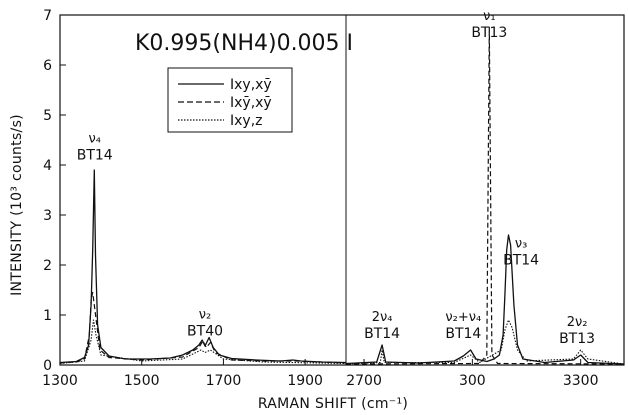 This screenshot has width=628, height=415. What do you see at coordinates (463, 317) in the screenshot?
I see `peak-mode-label-3: ν₂+ν₄` at bounding box center [463, 317].